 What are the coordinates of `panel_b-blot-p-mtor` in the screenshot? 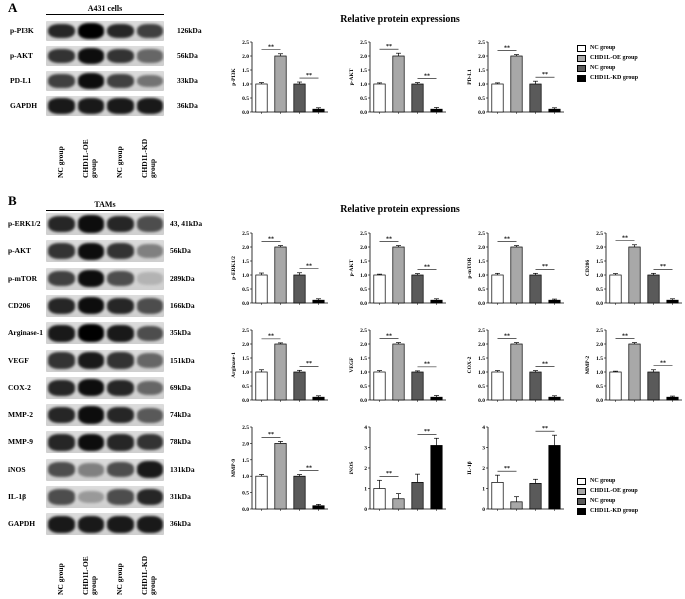 It's located at (105, 278).